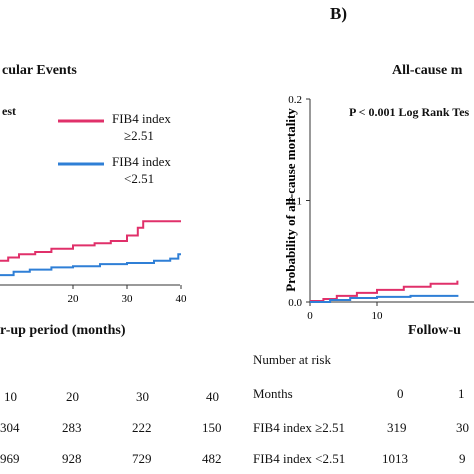  Describe the element at coordinates (310, 316) in the screenshot. I see `right-x-tick-label: 0` at that location.